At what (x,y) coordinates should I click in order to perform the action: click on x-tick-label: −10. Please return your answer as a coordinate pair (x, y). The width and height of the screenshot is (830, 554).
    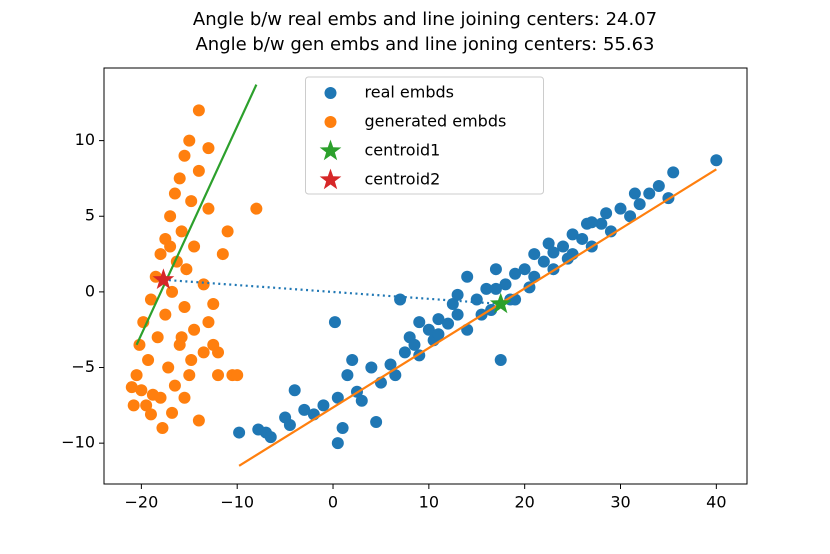
    Looking at the image, I should click on (237, 502).